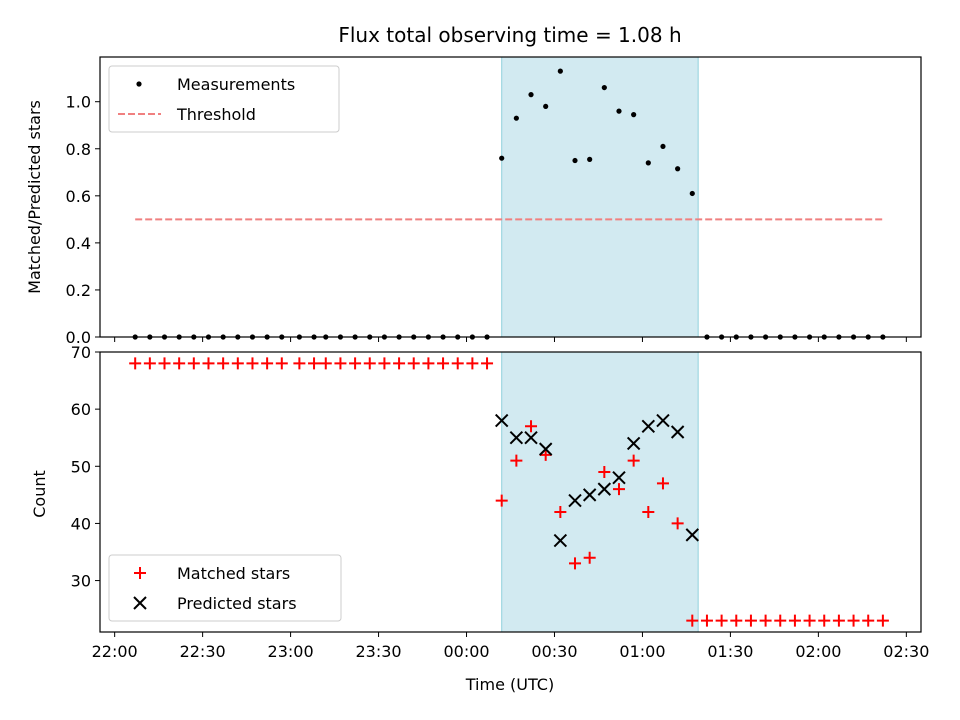  Describe the element at coordinates (78, 149) in the screenshot. I see `y-tick-label: 0.8` at that location.